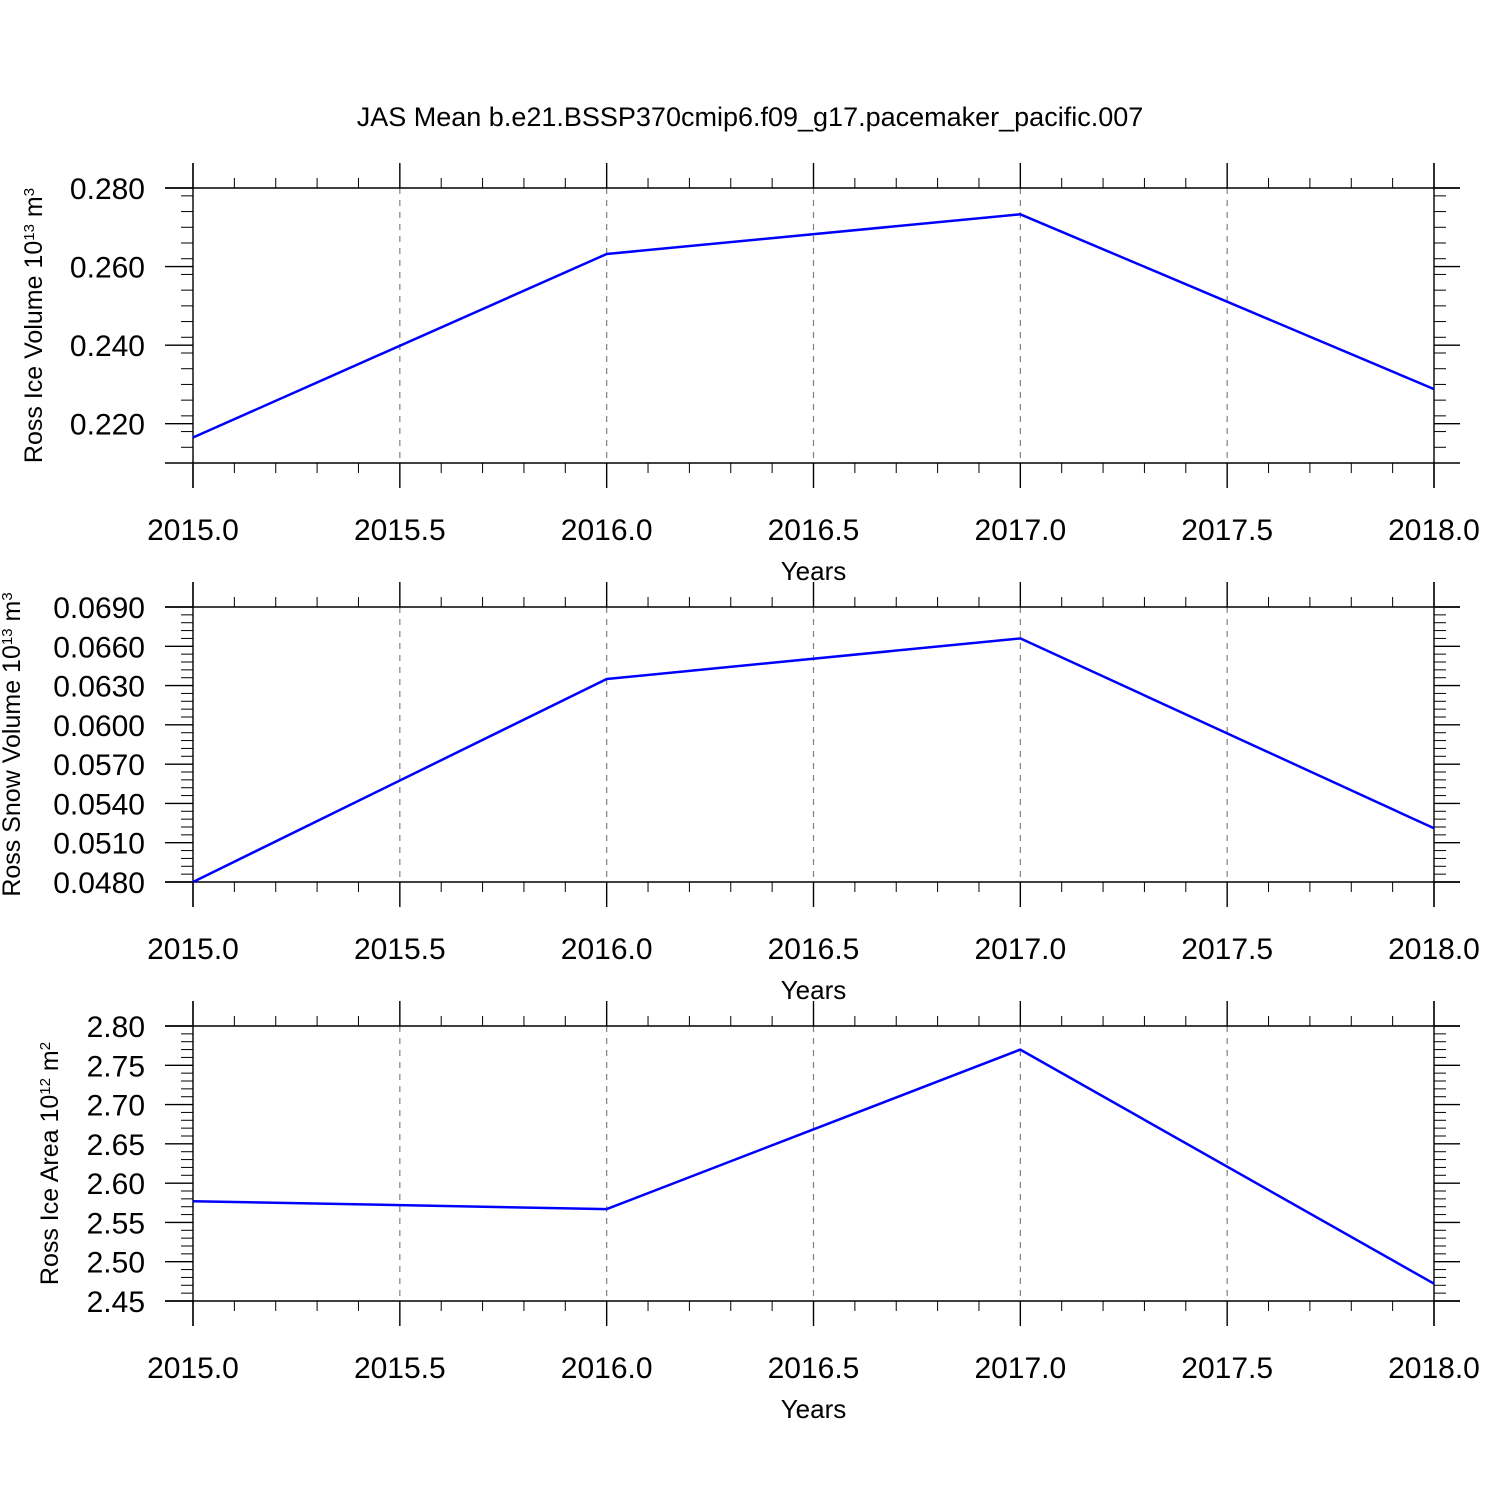  Describe the element at coordinates (116, 1302) in the screenshot. I see `y-tick-label: 2.45` at that location.